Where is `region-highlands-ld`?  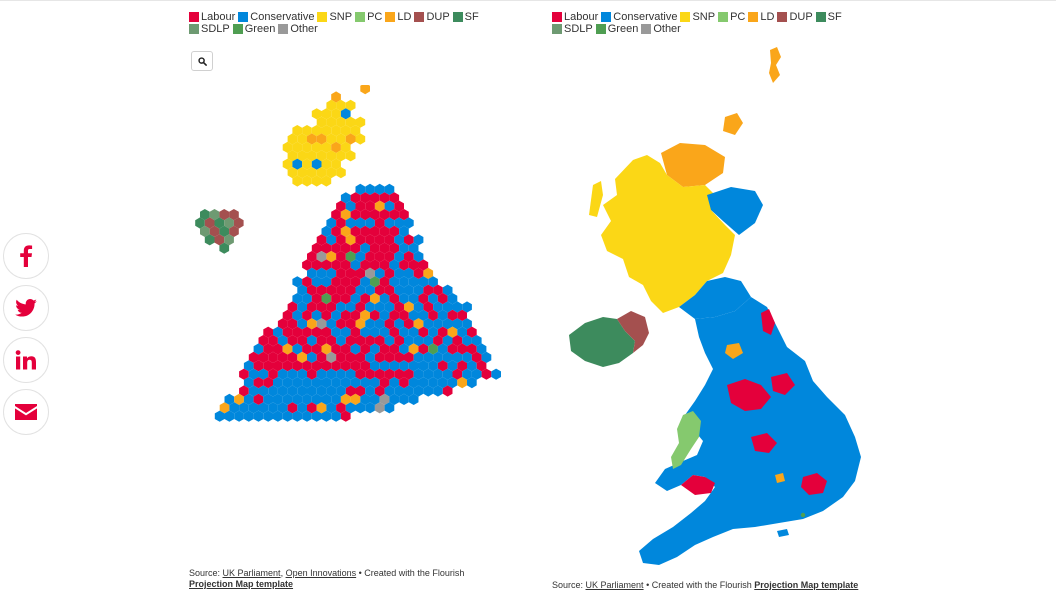
region-highlands-ld is located at coordinates (693, 165).